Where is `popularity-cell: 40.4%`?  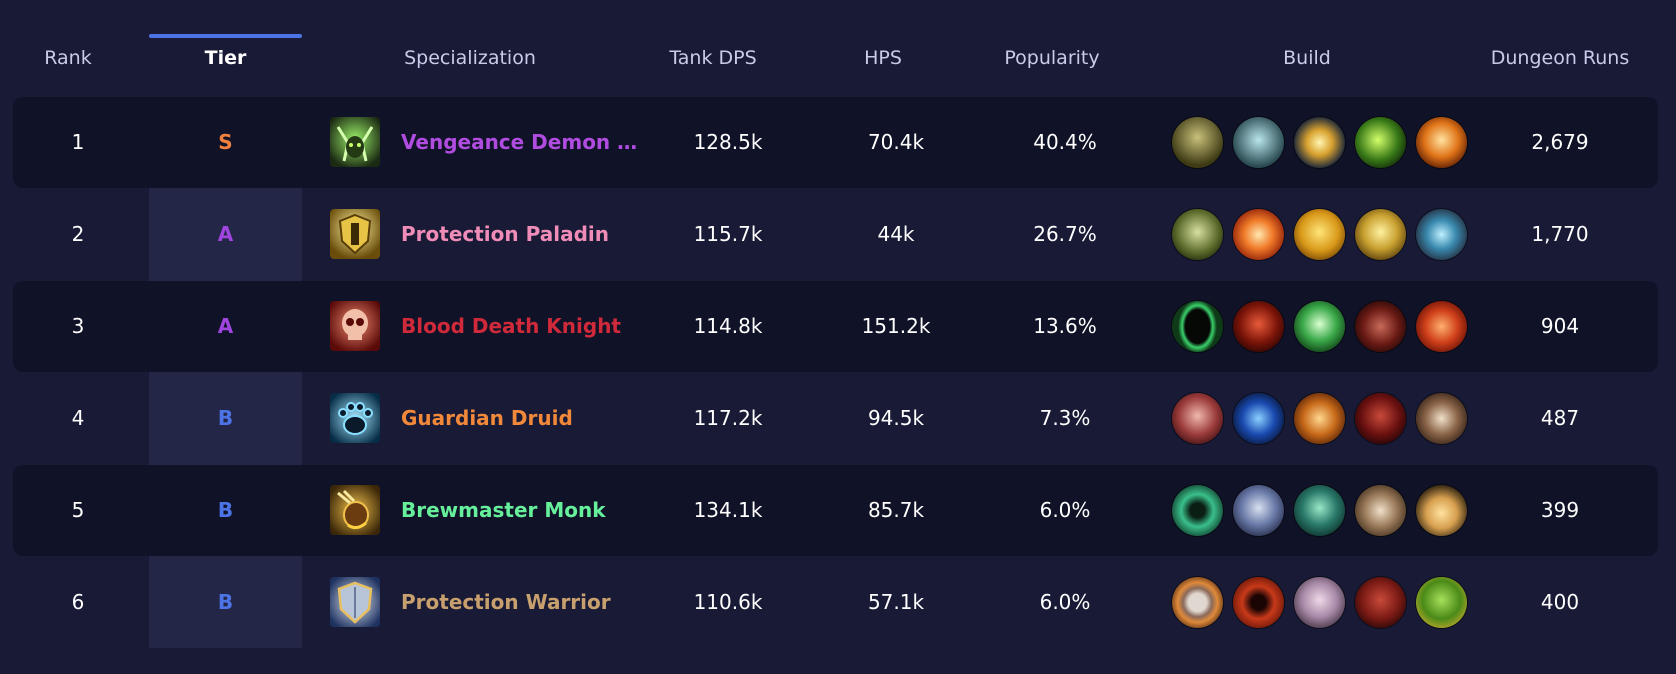 popularity-cell: 40.4% is located at coordinates (1065, 142).